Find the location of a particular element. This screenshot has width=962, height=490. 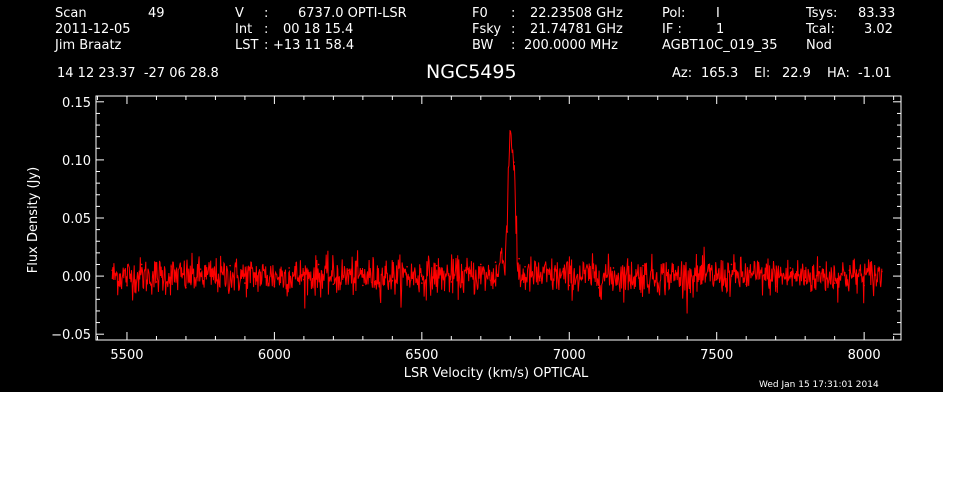

x-tick-label: 6500 is located at coordinates (421, 355).